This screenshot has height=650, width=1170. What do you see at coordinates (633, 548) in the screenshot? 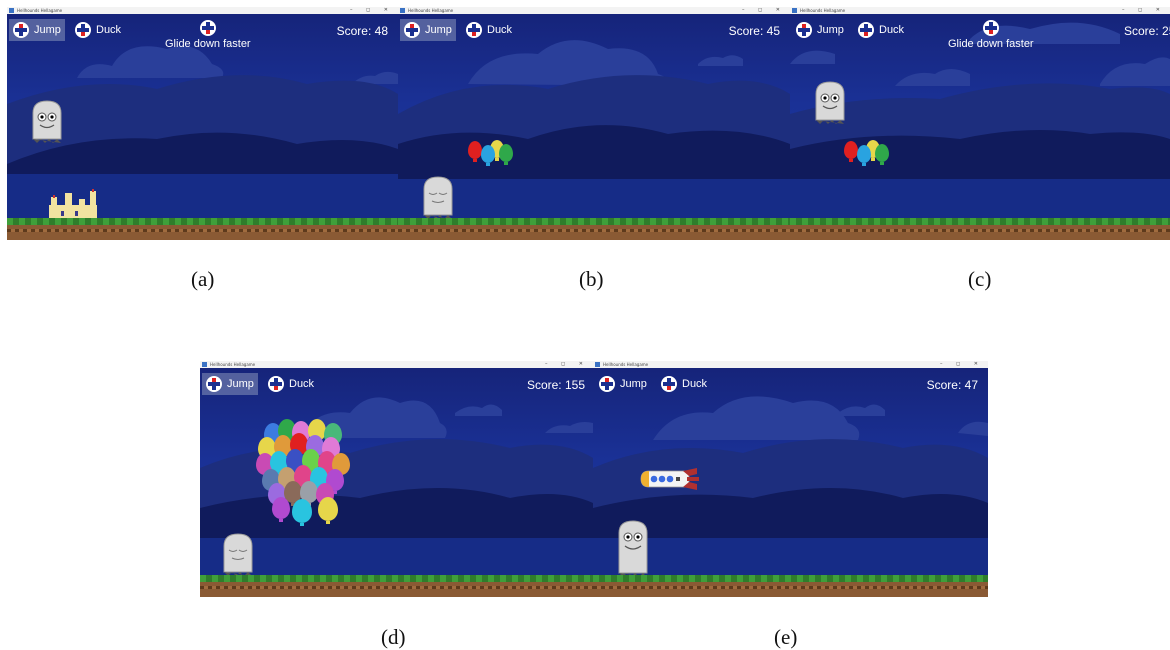
I see `ghost-player-jumping` at bounding box center [633, 548].